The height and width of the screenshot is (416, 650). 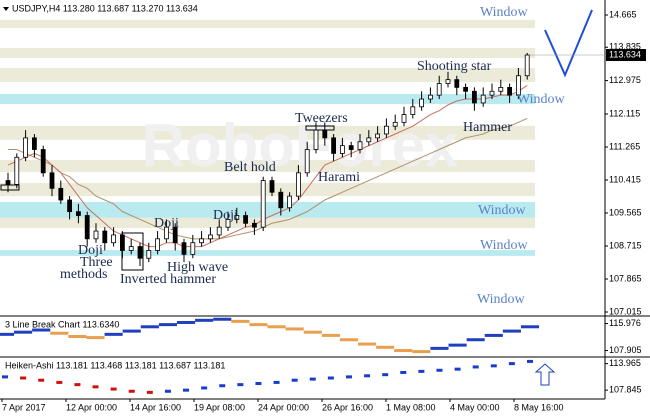 I want to click on x-tick-label: 24 Apr 00:00, so click(x=283, y=407).